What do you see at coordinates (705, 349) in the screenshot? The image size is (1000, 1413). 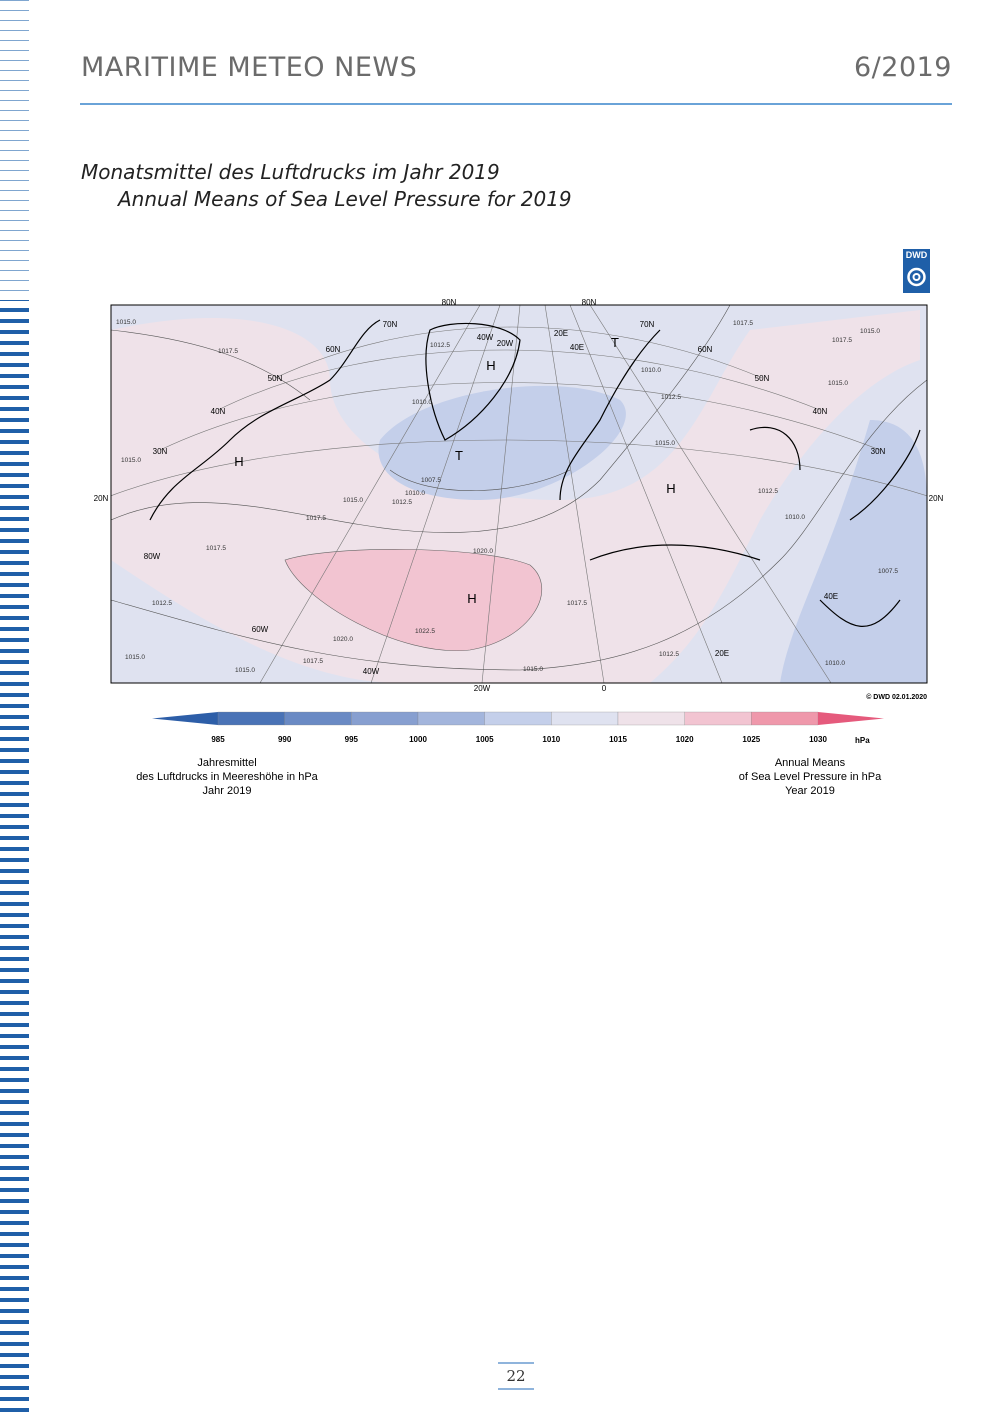 I see `map-label: 60N` at bounding box center [705, 349].